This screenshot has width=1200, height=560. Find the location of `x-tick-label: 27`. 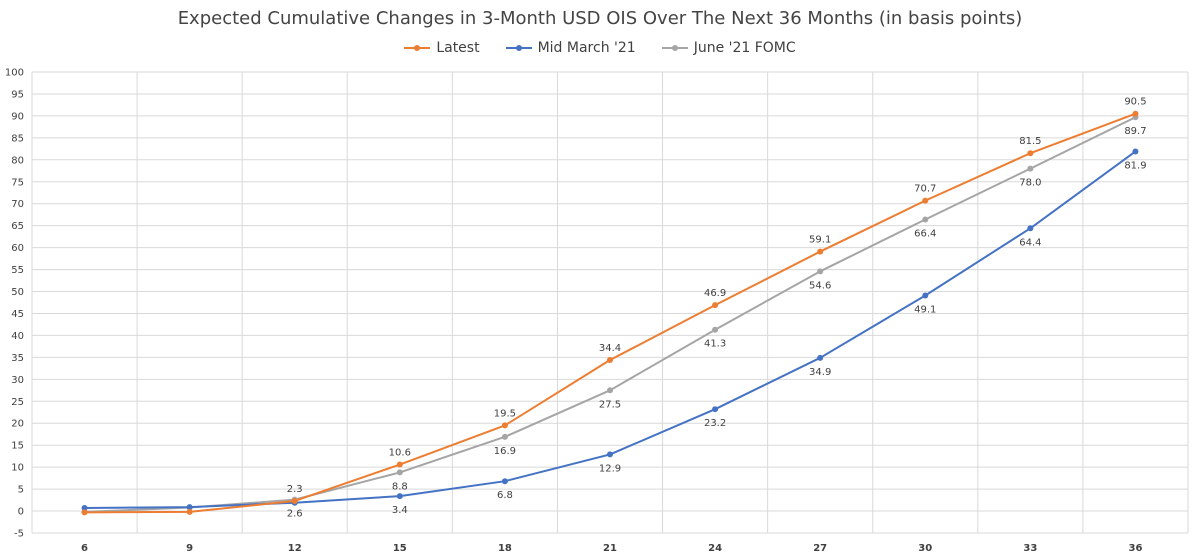

x-tick-label: 27 is located at coordinates (820, 548).